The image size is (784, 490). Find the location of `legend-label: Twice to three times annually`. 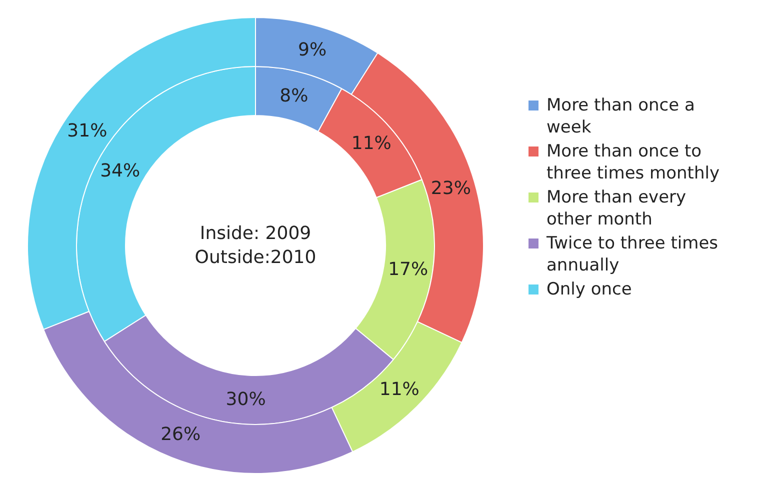

legend-label: Twice to three times annually is located at coordinates (632, 255).